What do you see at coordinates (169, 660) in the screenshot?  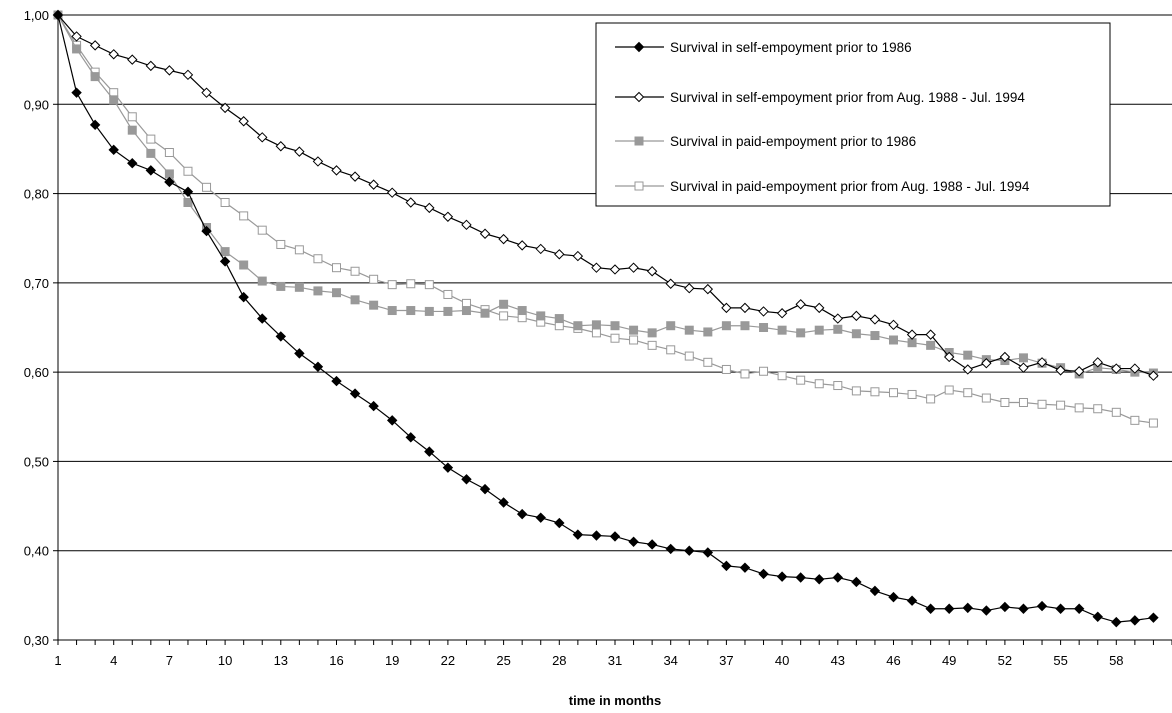 I see `x-tick-label: 7` at bounding box center [169, 660].